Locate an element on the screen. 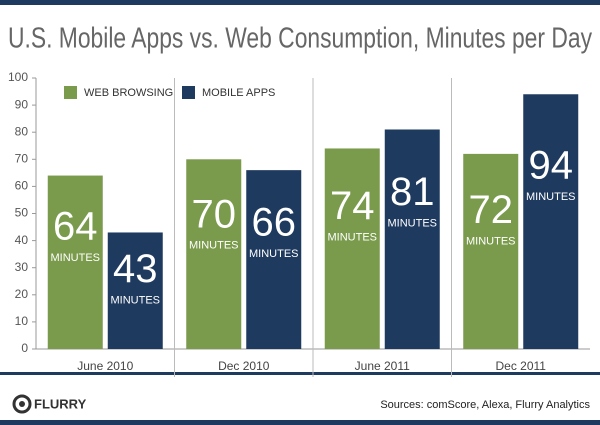  y-tick-label: 70 is located at coordinates (22, 158).